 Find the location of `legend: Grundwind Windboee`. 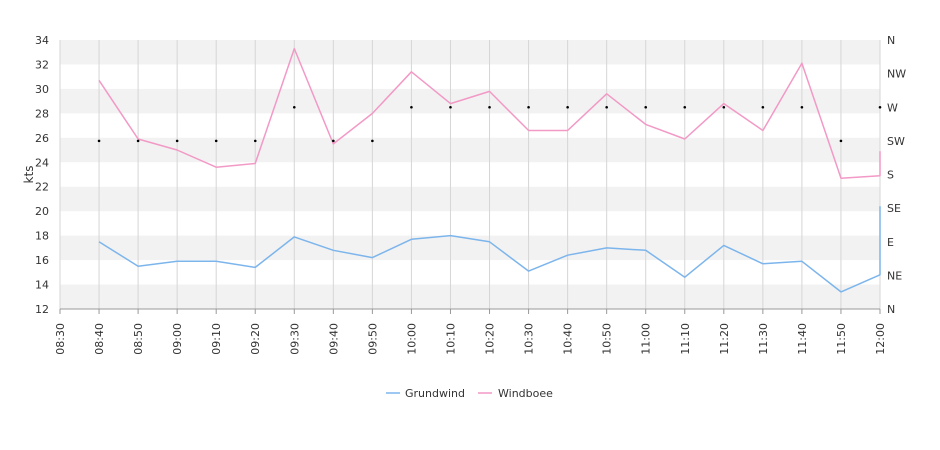

legend: Grundwind Windboee is located at coordinates (469, 393).